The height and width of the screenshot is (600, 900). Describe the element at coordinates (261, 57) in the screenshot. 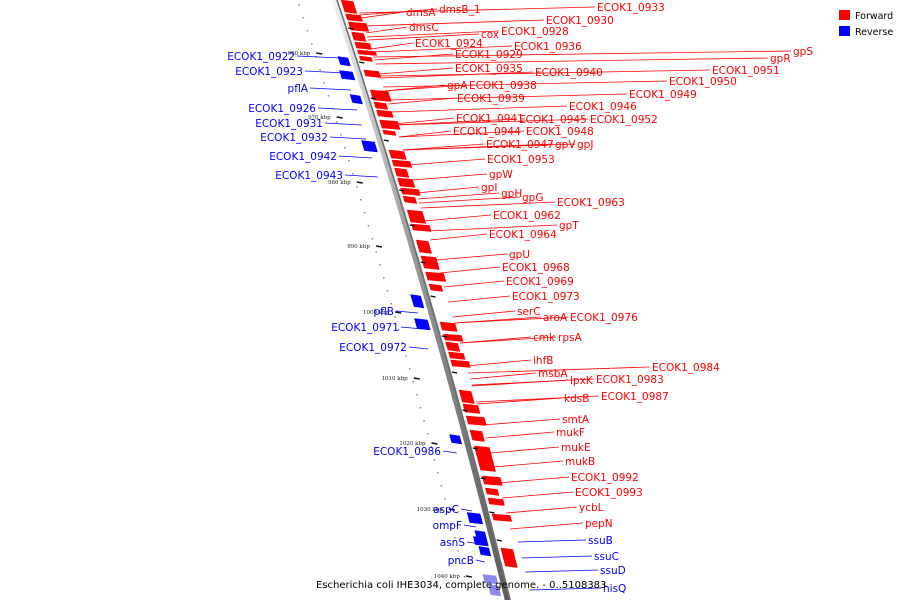

I see `reverse-gene-label: ECOK1_0922` at that location.